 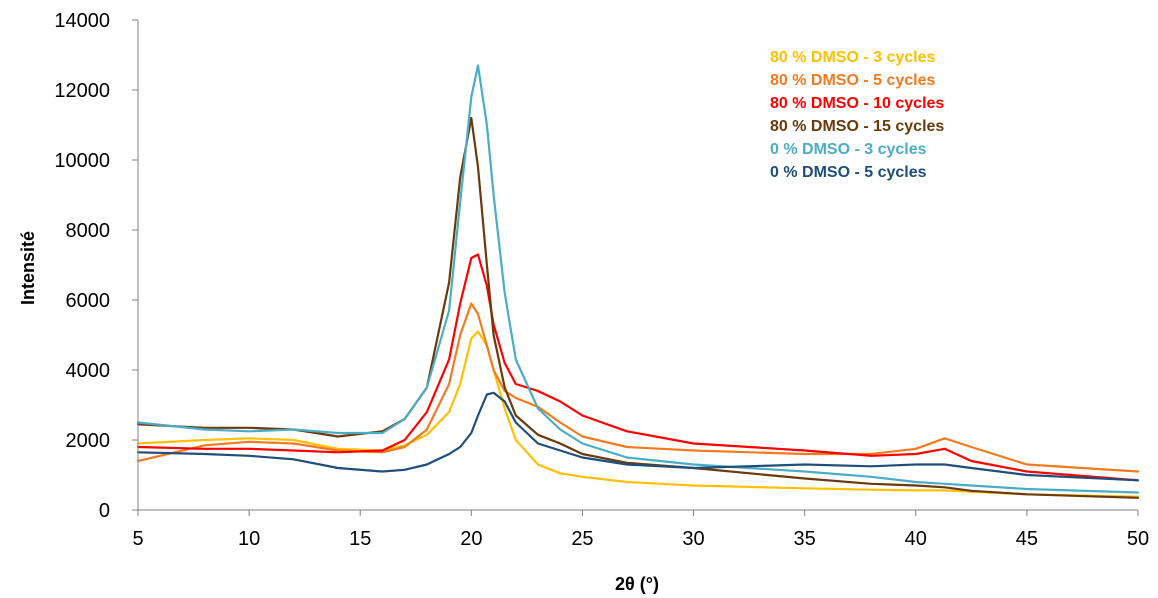 What do you see at coordinates (137, 539) in the screenshot?
I see `x-tick-label: 5` at bounding box center [137, 539].